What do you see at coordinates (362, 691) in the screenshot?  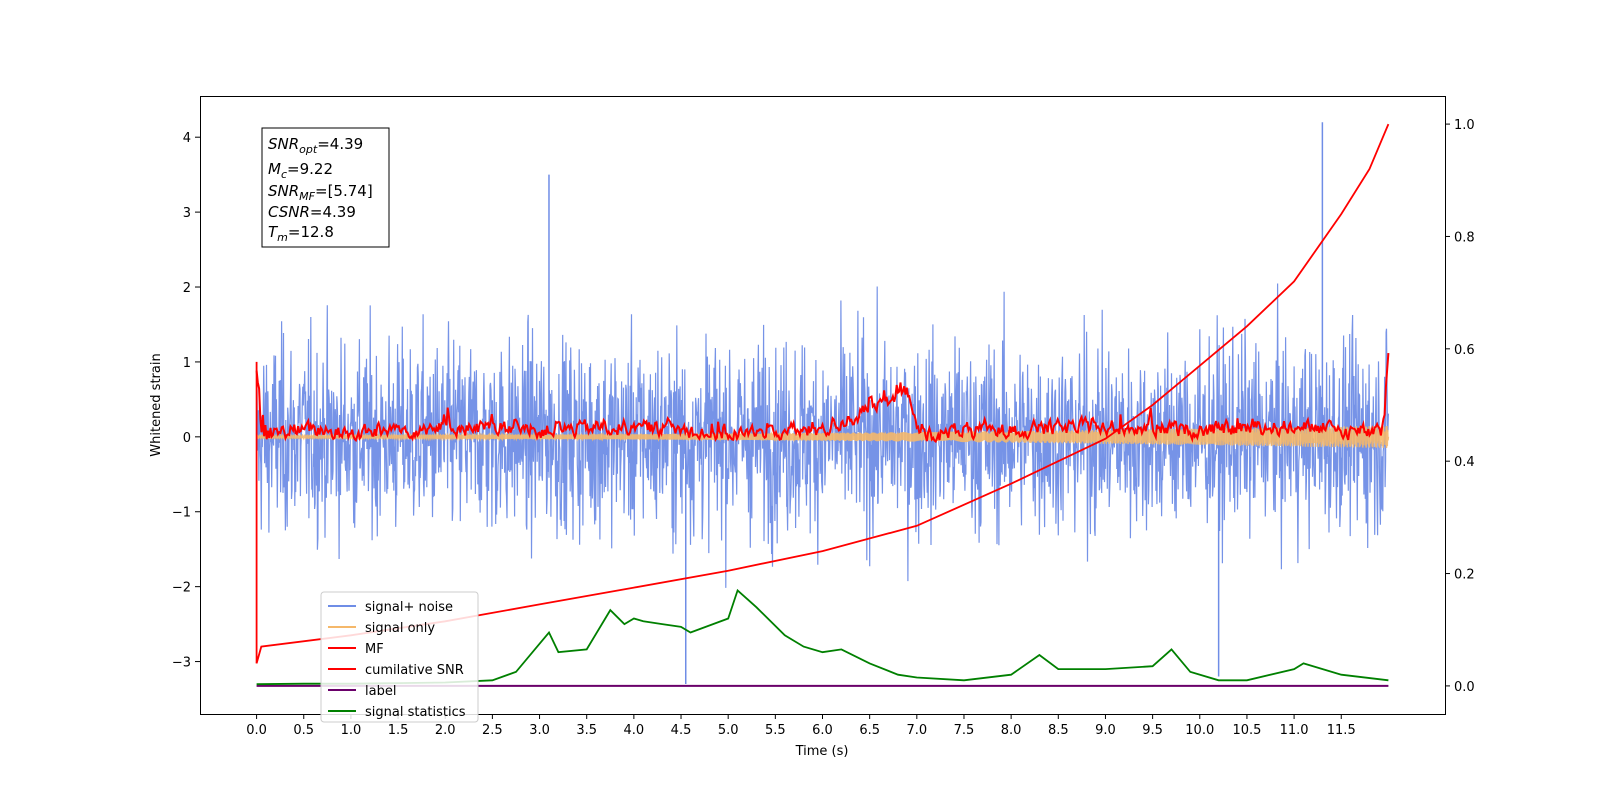 I see `legend-item: label` at bounding box center [362, 691].